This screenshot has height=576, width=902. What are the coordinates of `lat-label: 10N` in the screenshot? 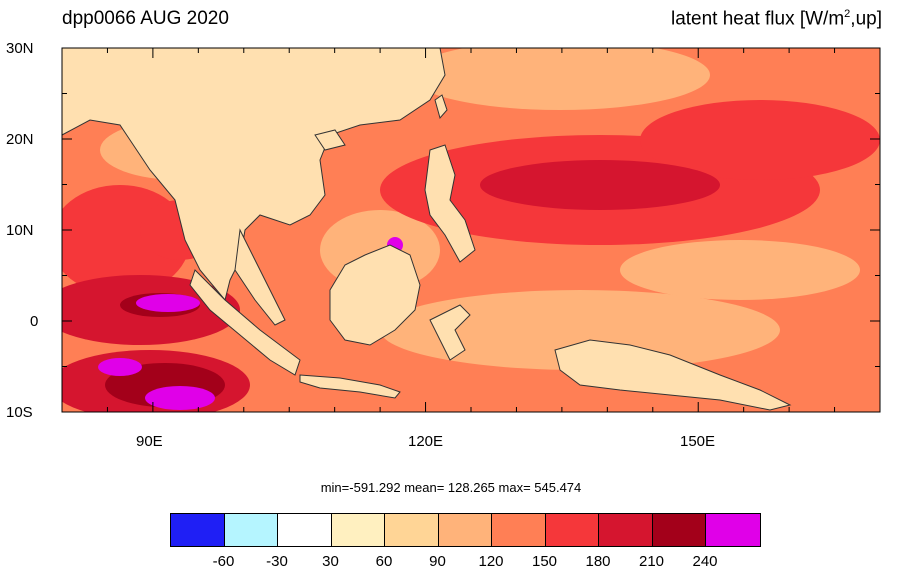 It's located at (20, 230).